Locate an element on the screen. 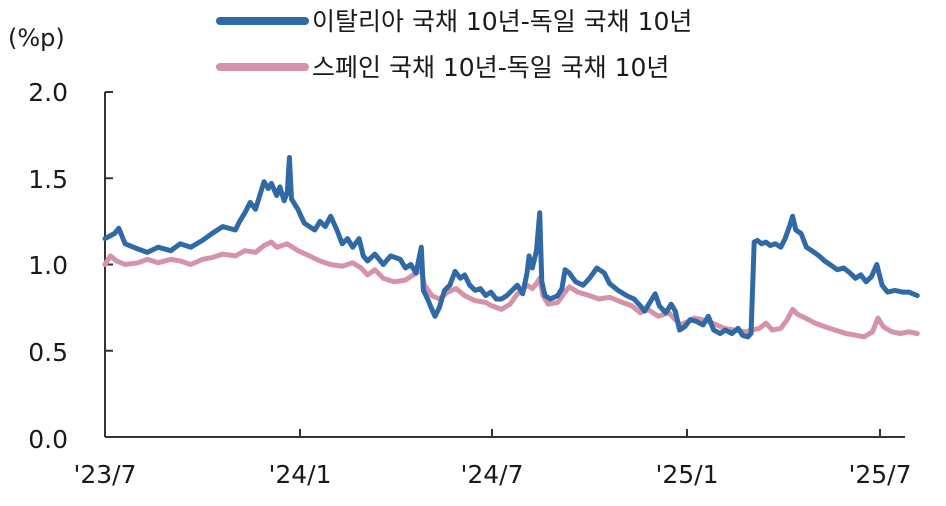 Image resolution: width=946 pixels, height=506 pixels. y-tick-labels: 2.0 1.5 1.0 0.5 0.0 is located at coordinates (48, 266).